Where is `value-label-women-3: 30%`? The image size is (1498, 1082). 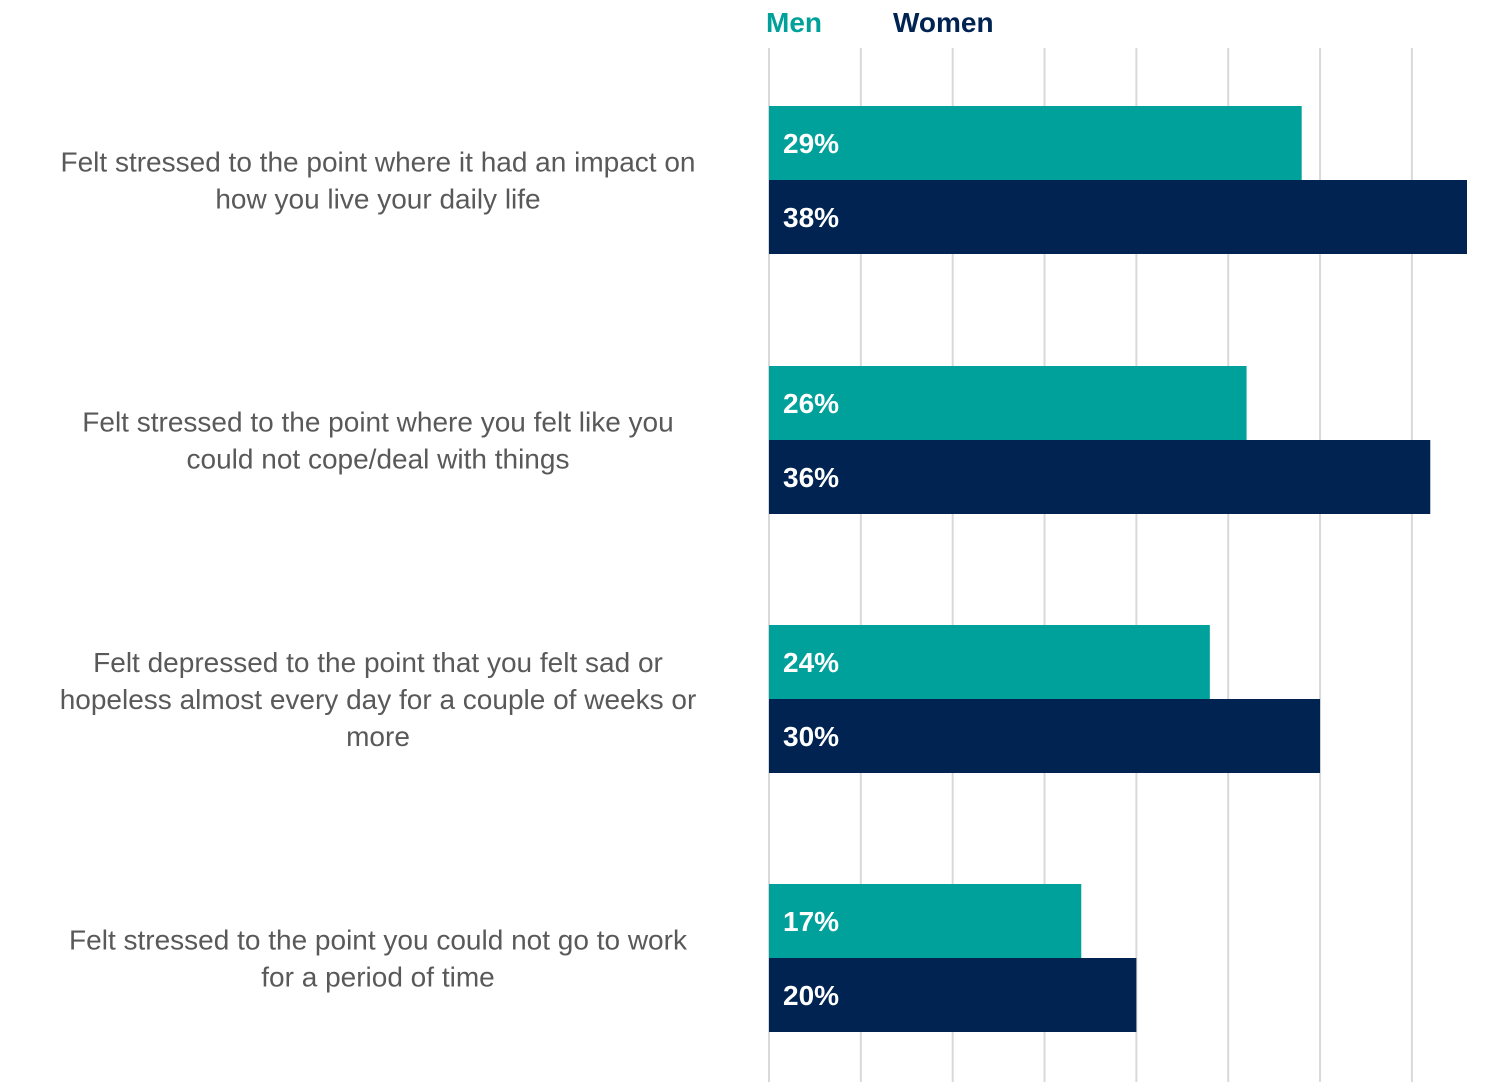 value-label-women-3: 30% is located at coordinates (811, 736).